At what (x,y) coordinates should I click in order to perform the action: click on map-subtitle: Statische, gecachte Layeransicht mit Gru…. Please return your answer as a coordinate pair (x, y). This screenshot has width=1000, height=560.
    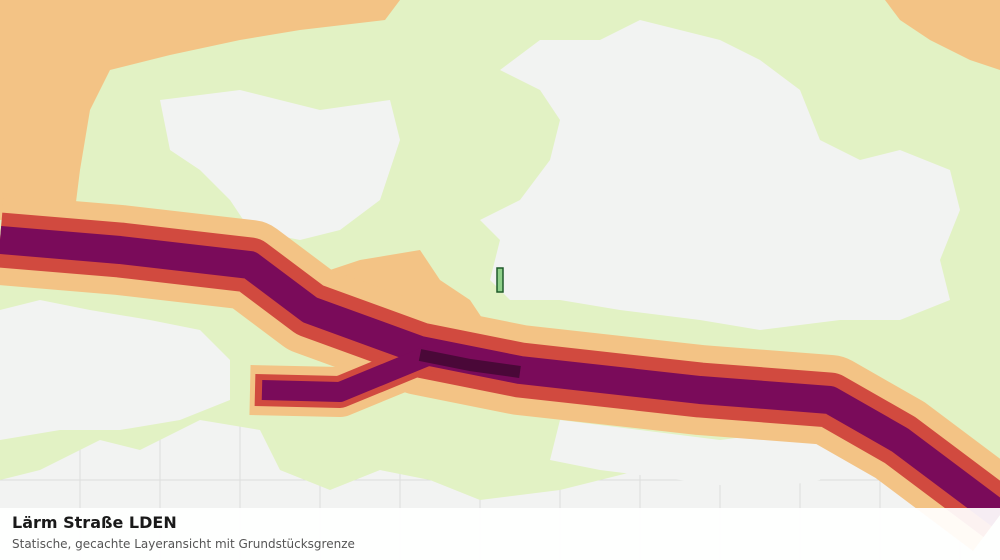
    Looking at the image, I should click on (183, 544).